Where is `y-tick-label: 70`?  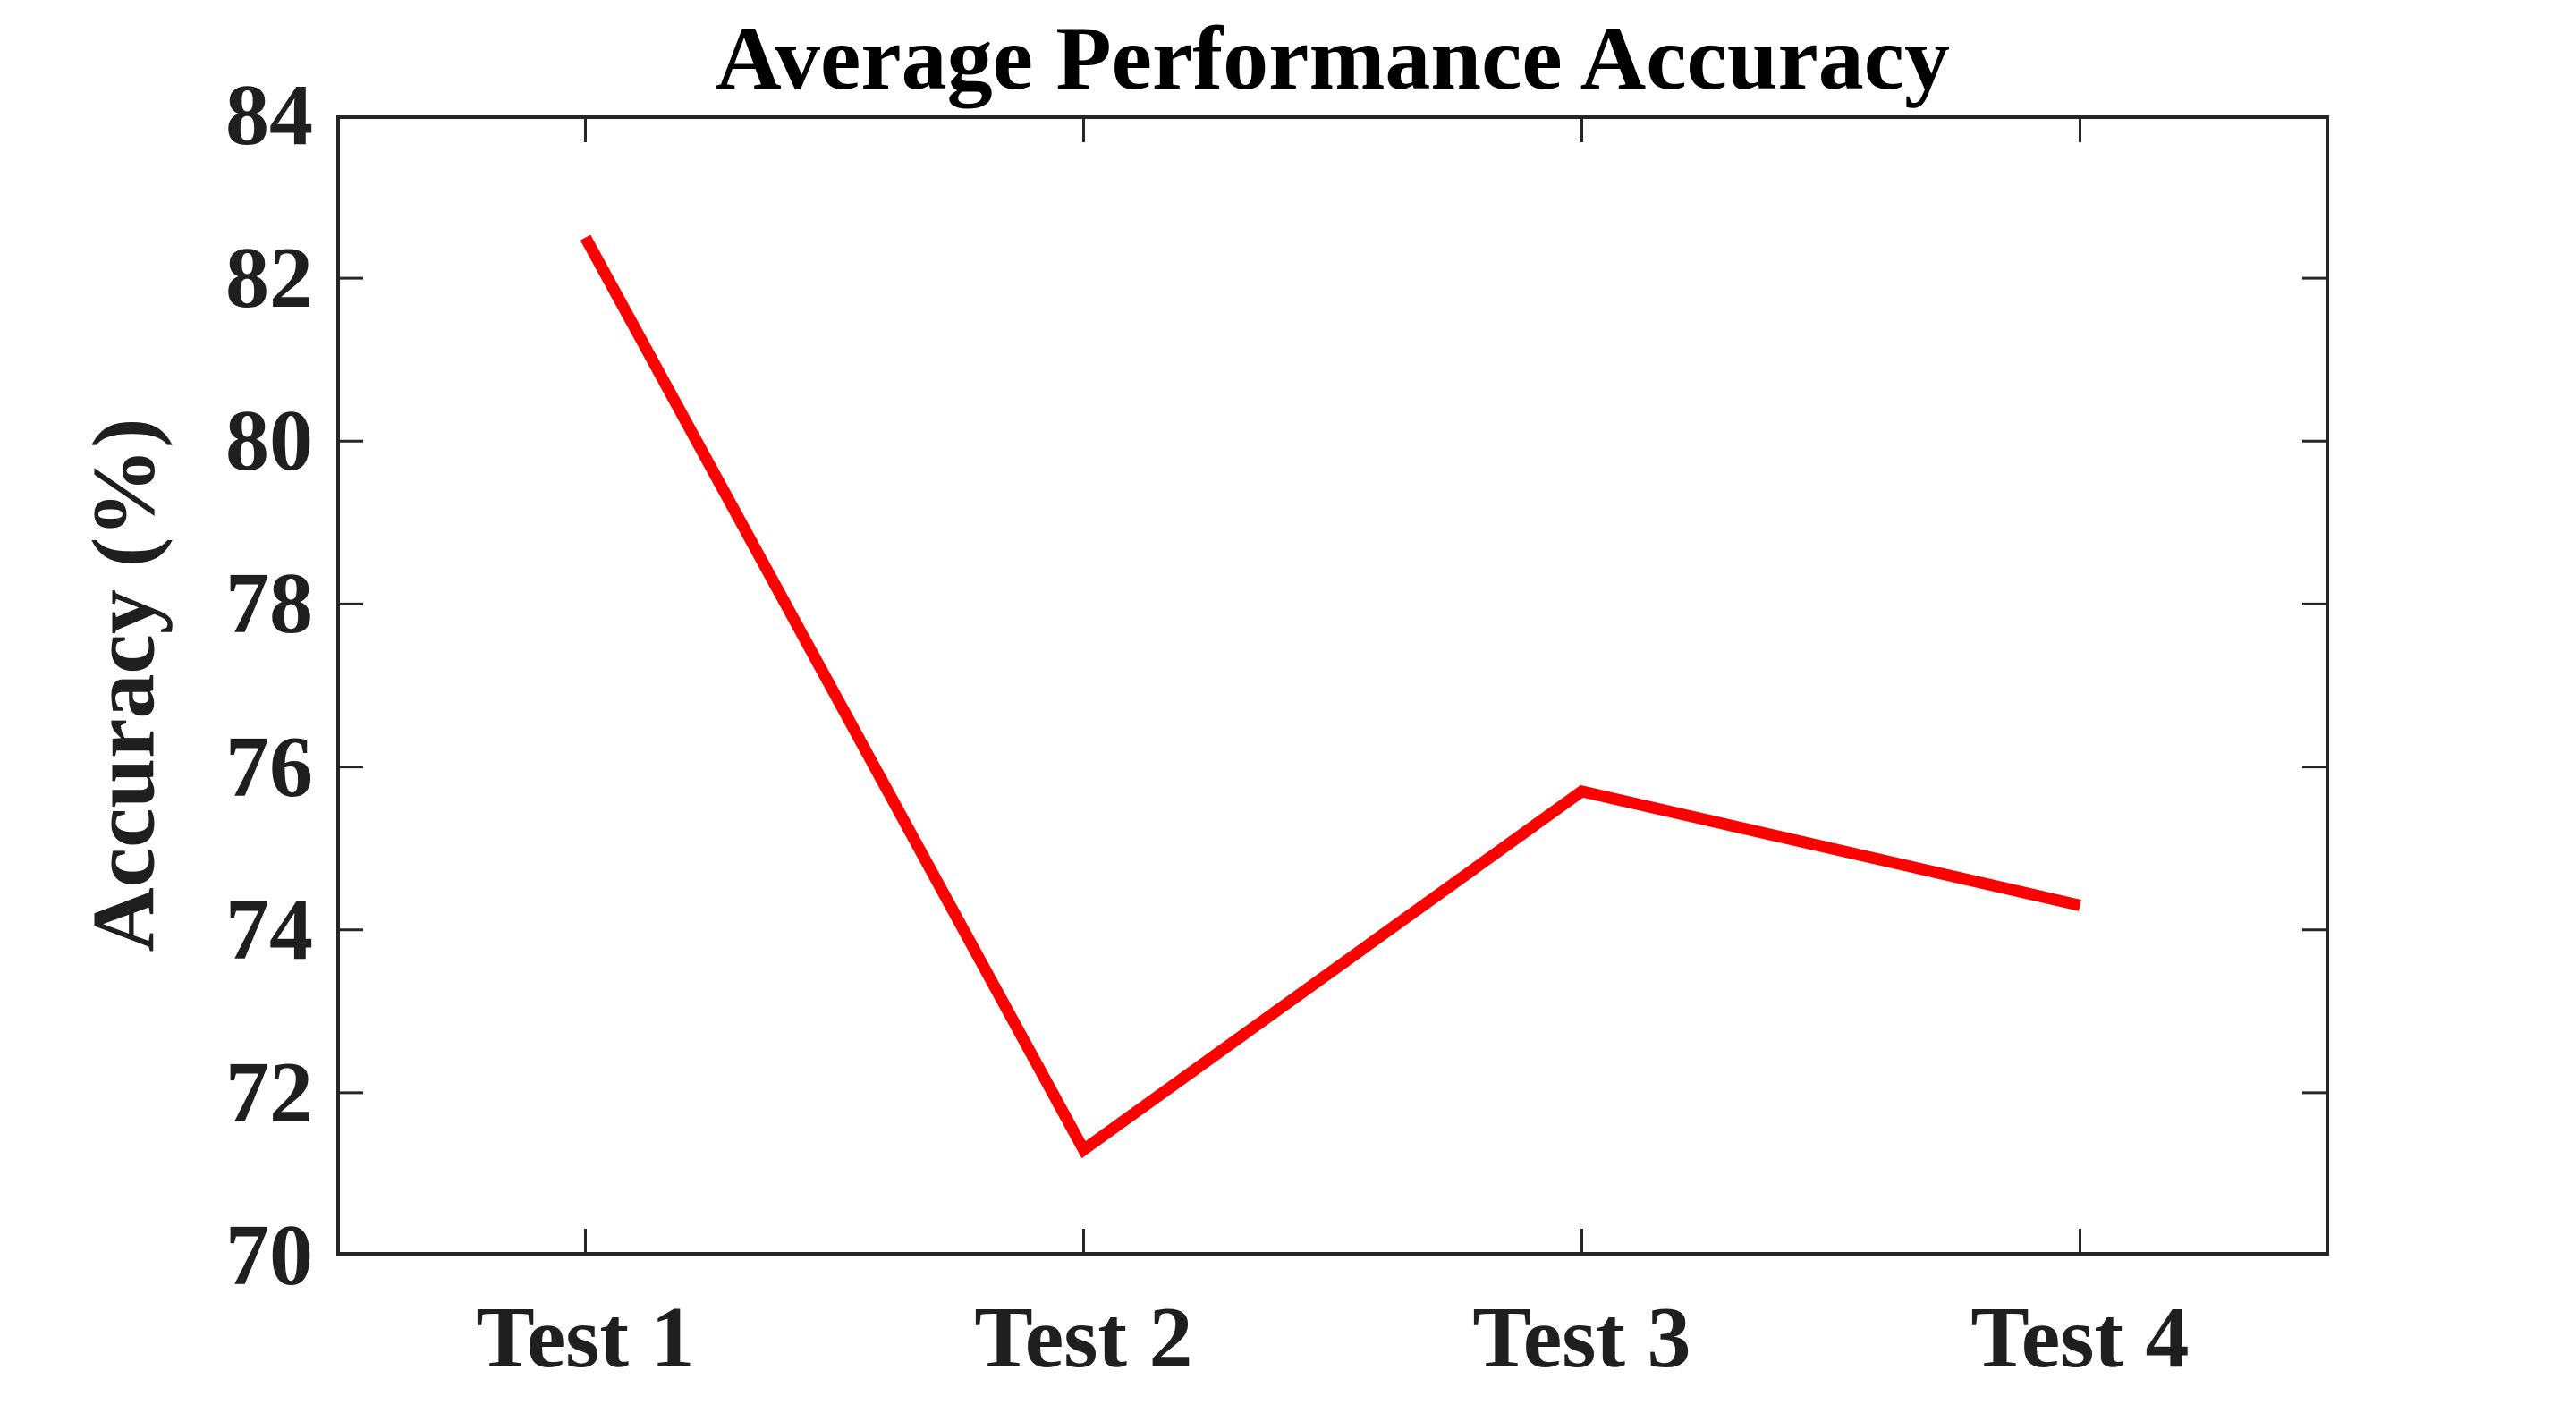
y-tick-label: 70 is located at coordinates (269, 1255).